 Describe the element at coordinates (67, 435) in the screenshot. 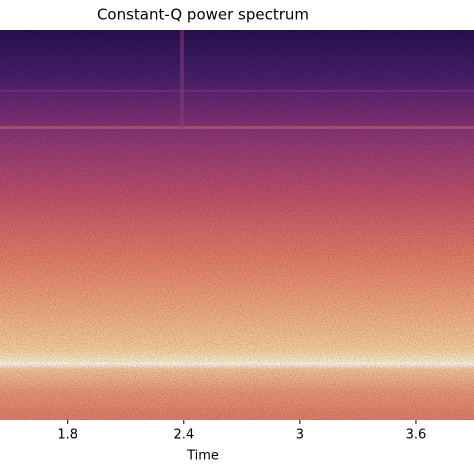

I see `x-tick-label: 1.8` at that location.